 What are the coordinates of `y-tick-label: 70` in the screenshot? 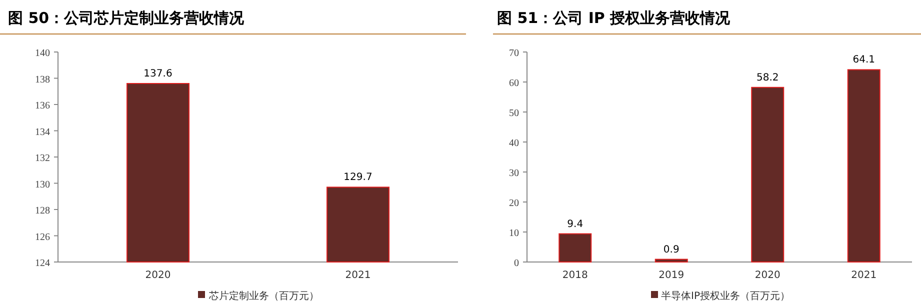 It's located at (514, 53).